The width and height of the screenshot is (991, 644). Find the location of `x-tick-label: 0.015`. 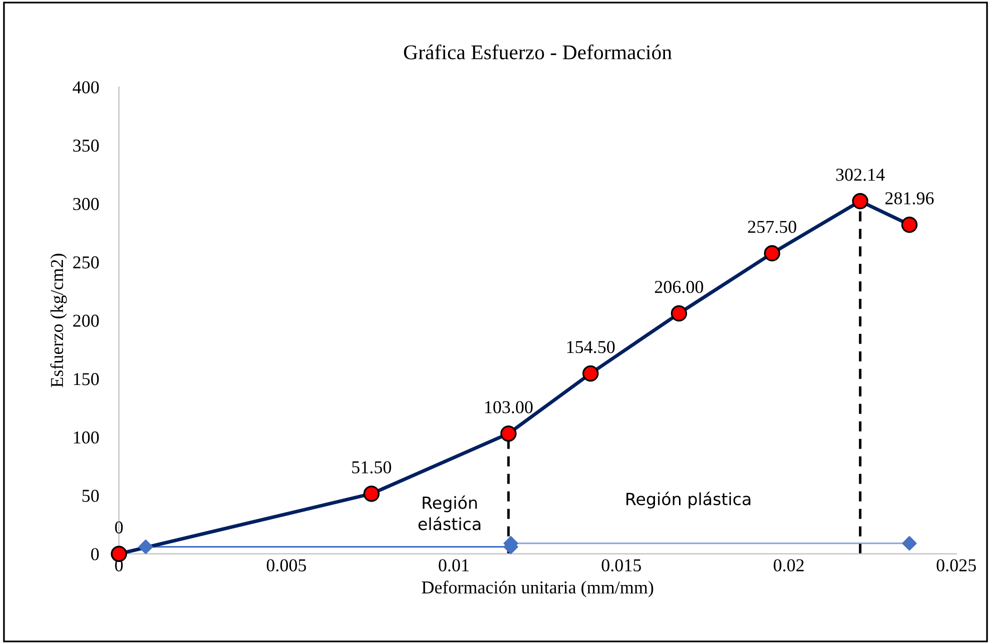

x-tick-label: 0.015 is located at coordinates (621, 565).